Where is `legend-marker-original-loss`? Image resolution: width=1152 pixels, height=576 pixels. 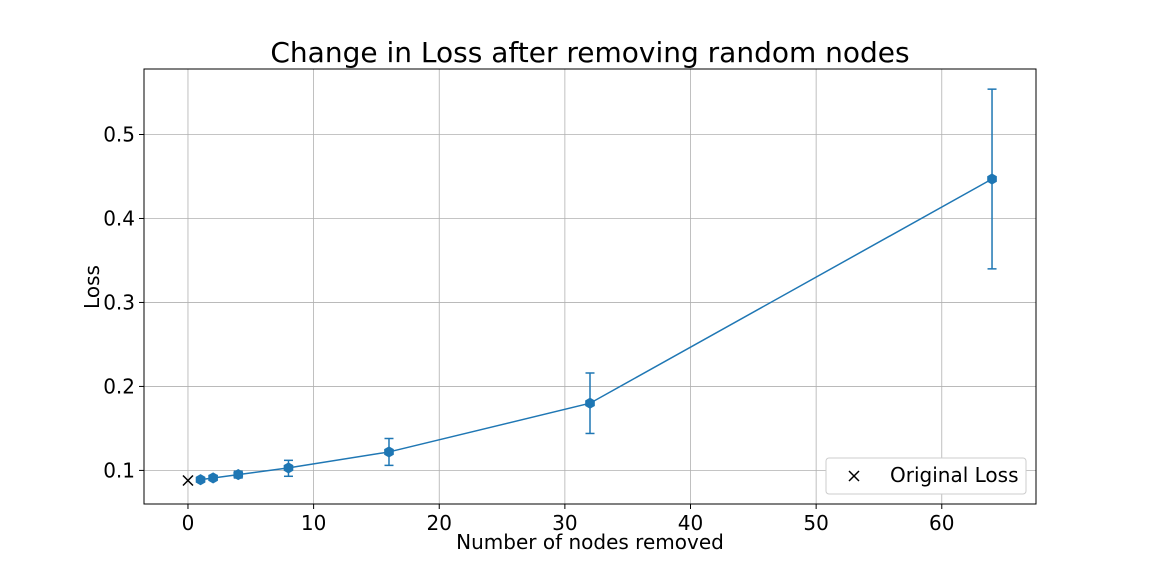 legend-marker-original-loss is located at coordinates (854, 476).